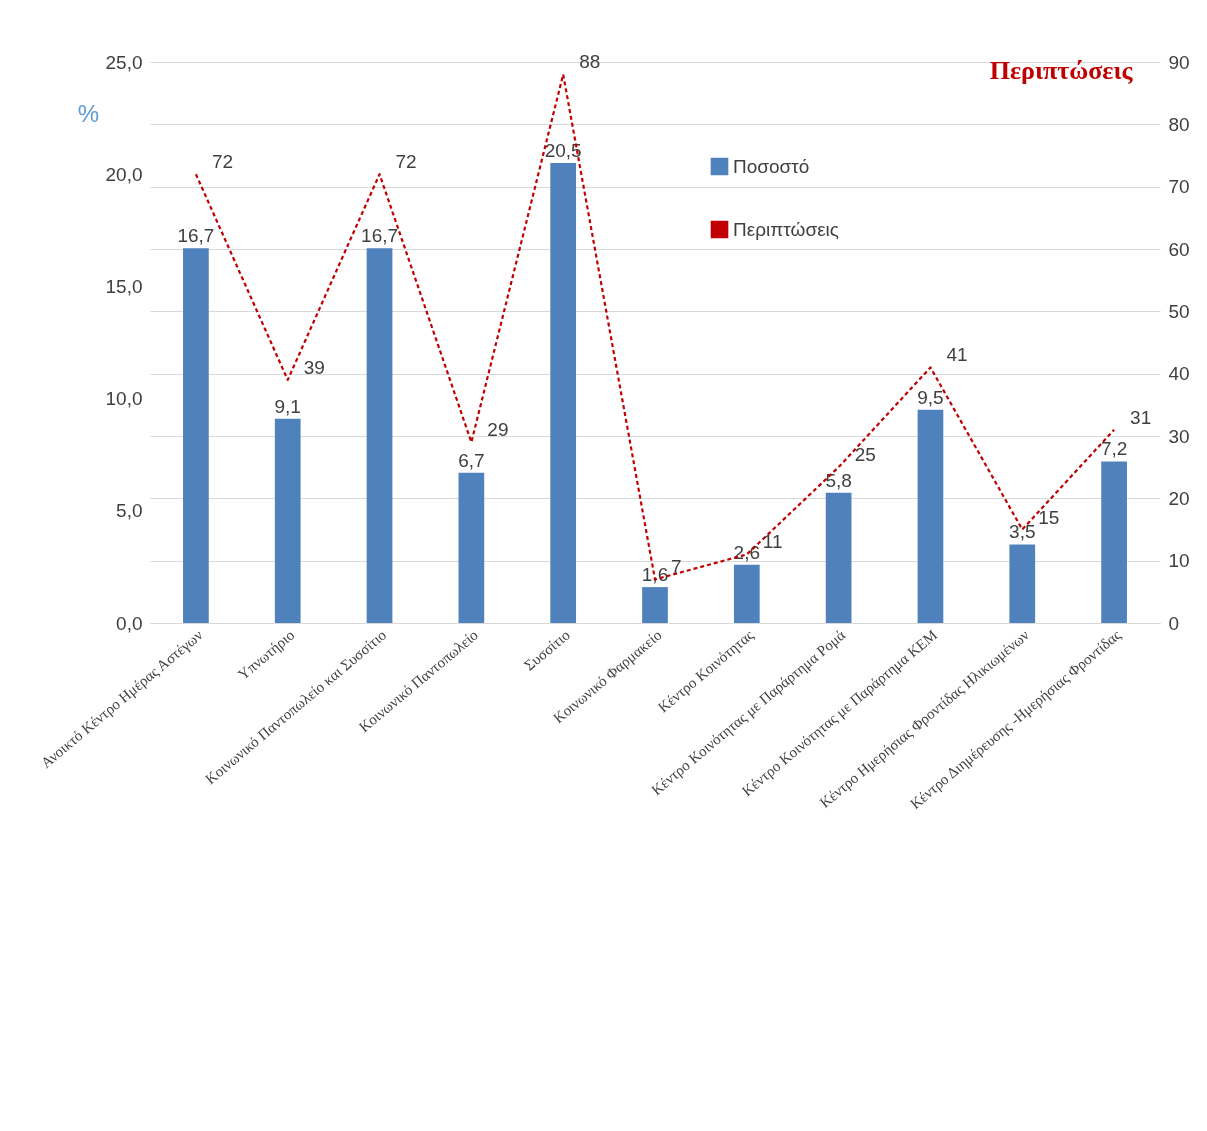  Describe the element at coordinates (88, 113) in the screenshot. I see `y-axis-title: %` at that location.